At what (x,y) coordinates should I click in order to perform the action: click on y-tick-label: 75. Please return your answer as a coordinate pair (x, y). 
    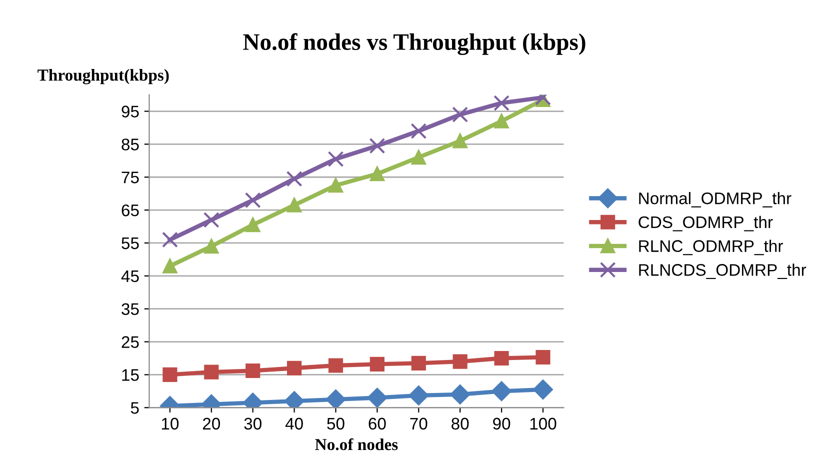
    Looking at the image, I should click on (130, 178).